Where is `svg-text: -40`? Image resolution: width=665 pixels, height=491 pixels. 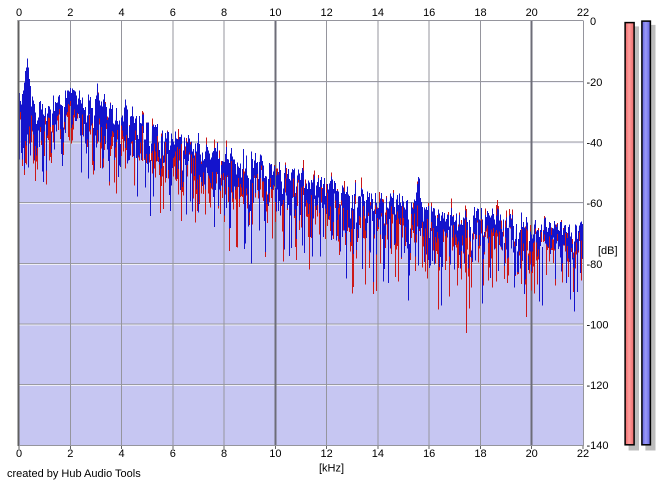 svg-text: -40 is located at coordinates (595, 144).